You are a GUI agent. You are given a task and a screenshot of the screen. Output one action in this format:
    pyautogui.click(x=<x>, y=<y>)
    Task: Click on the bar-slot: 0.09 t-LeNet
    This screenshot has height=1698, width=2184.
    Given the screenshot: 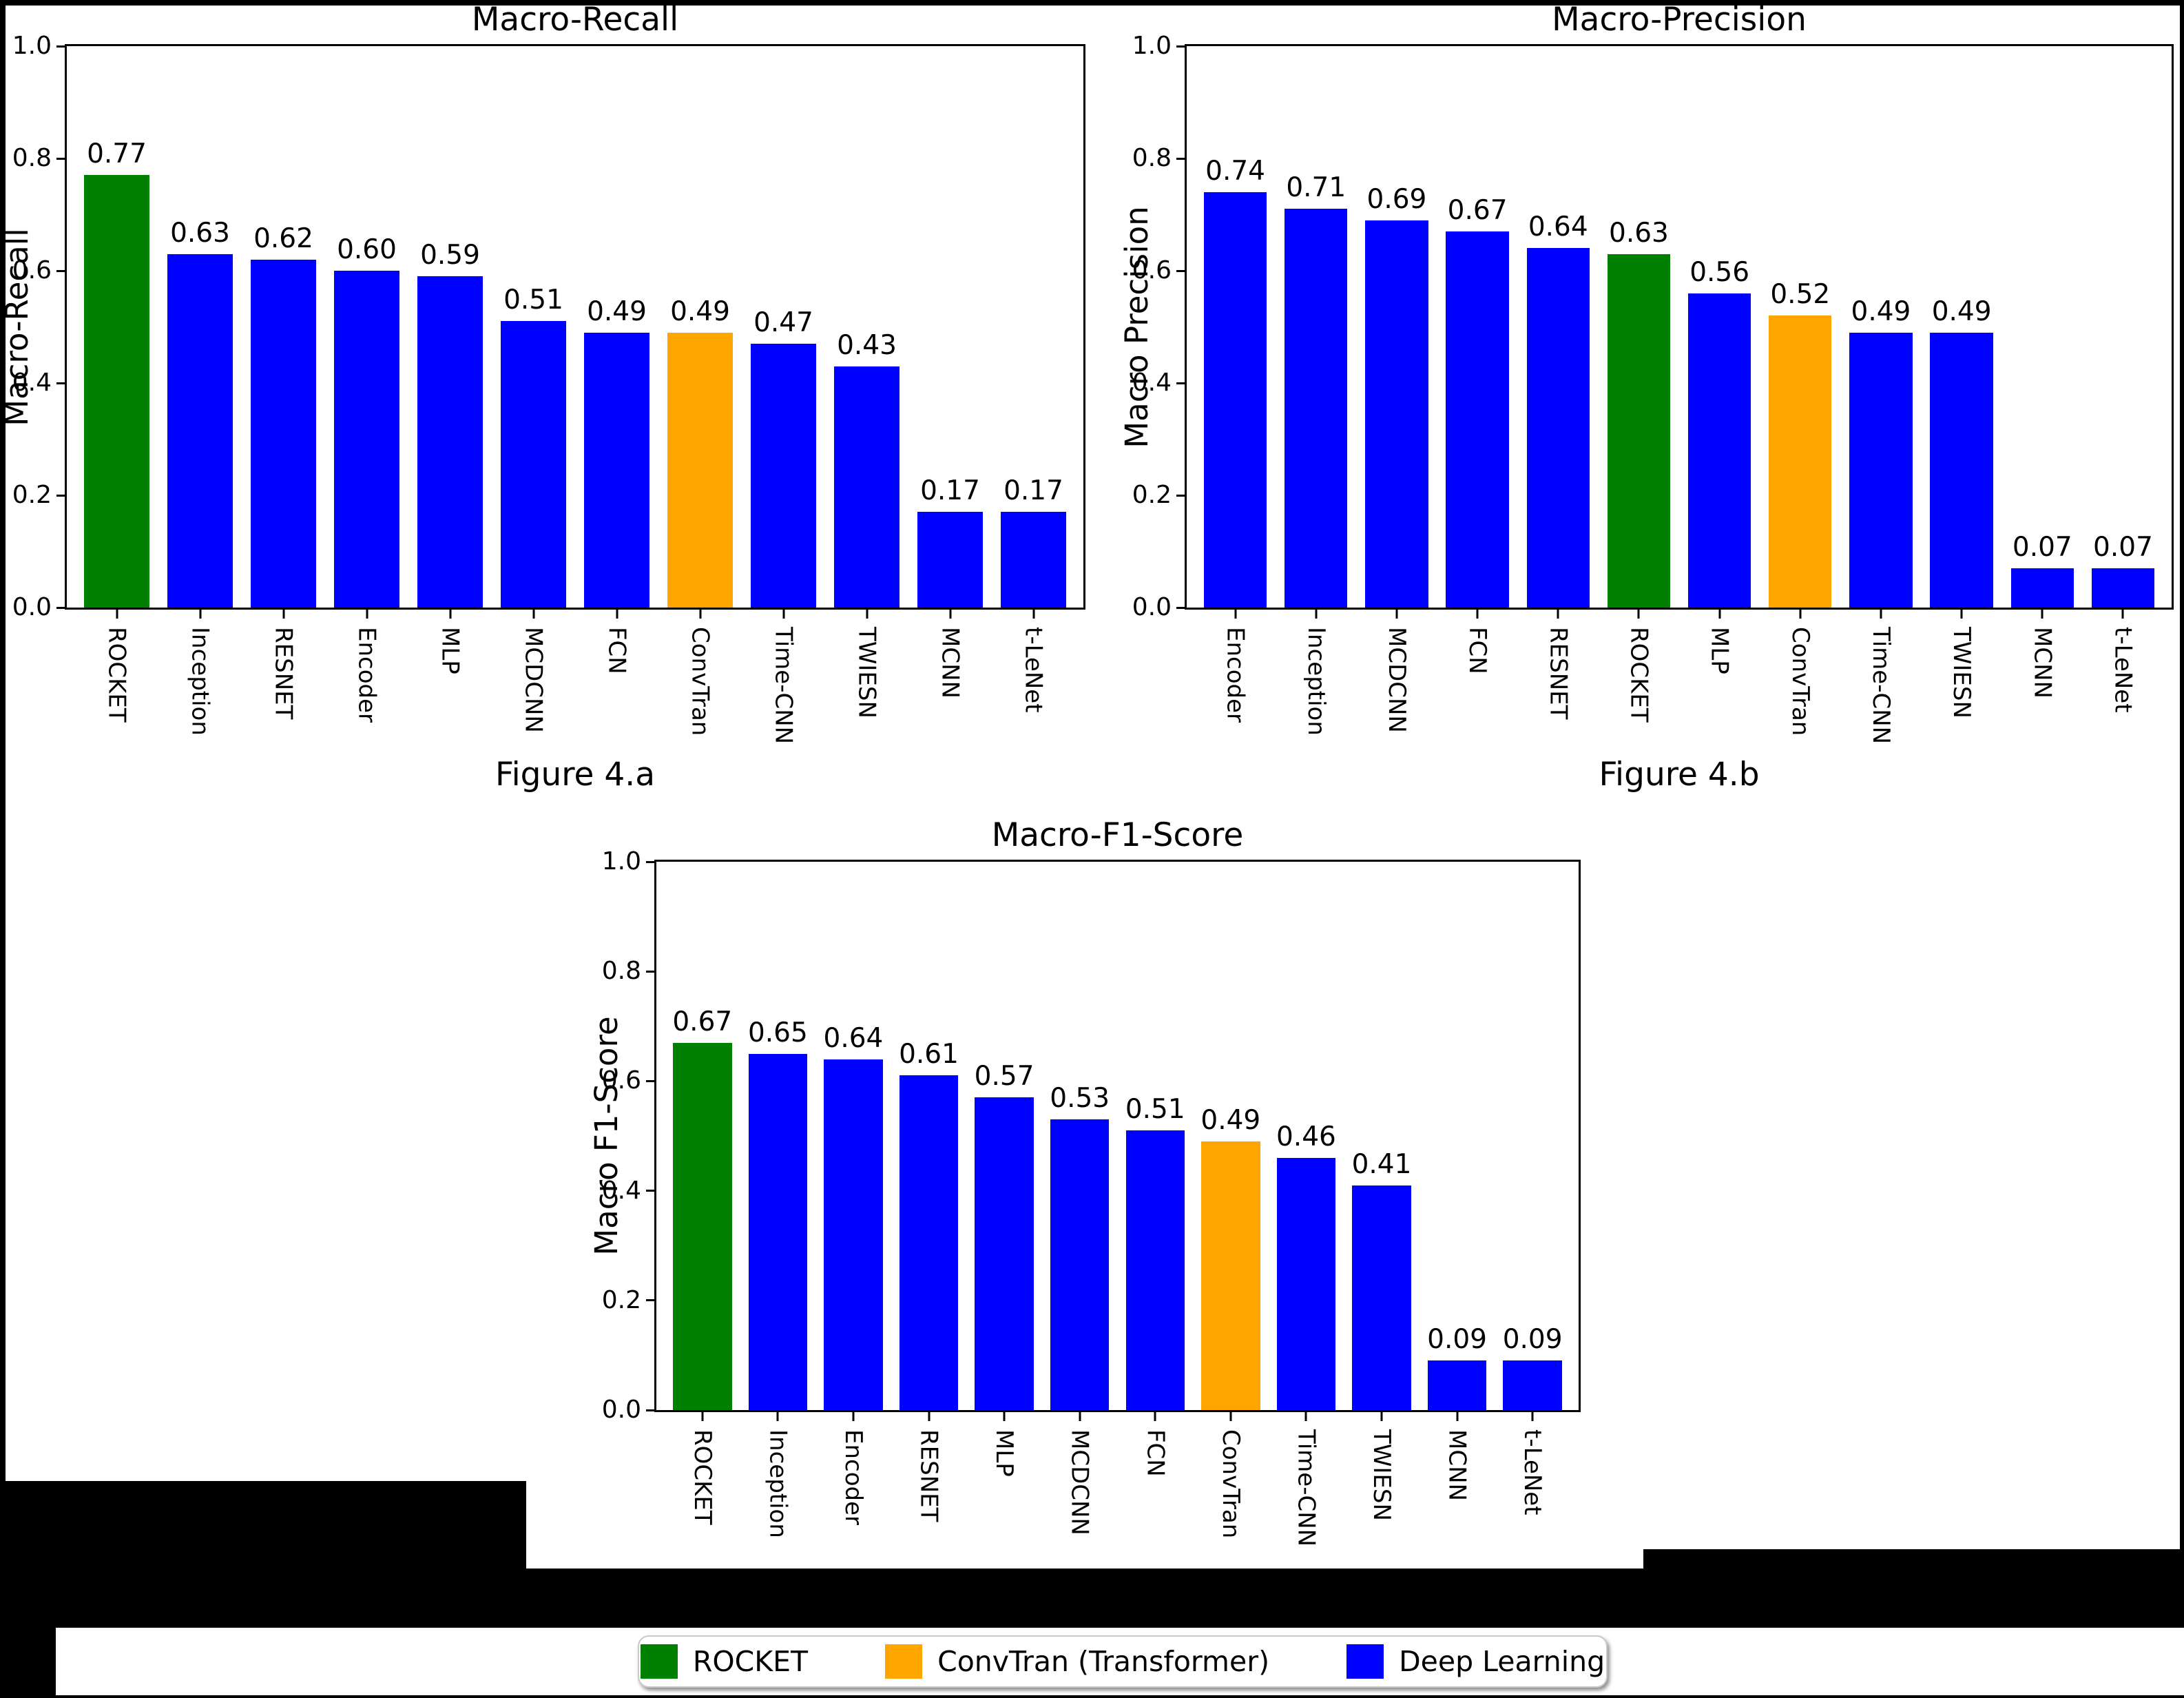 What is the action you would take?
    pyautogui.click(x=1532, y=1189)
    